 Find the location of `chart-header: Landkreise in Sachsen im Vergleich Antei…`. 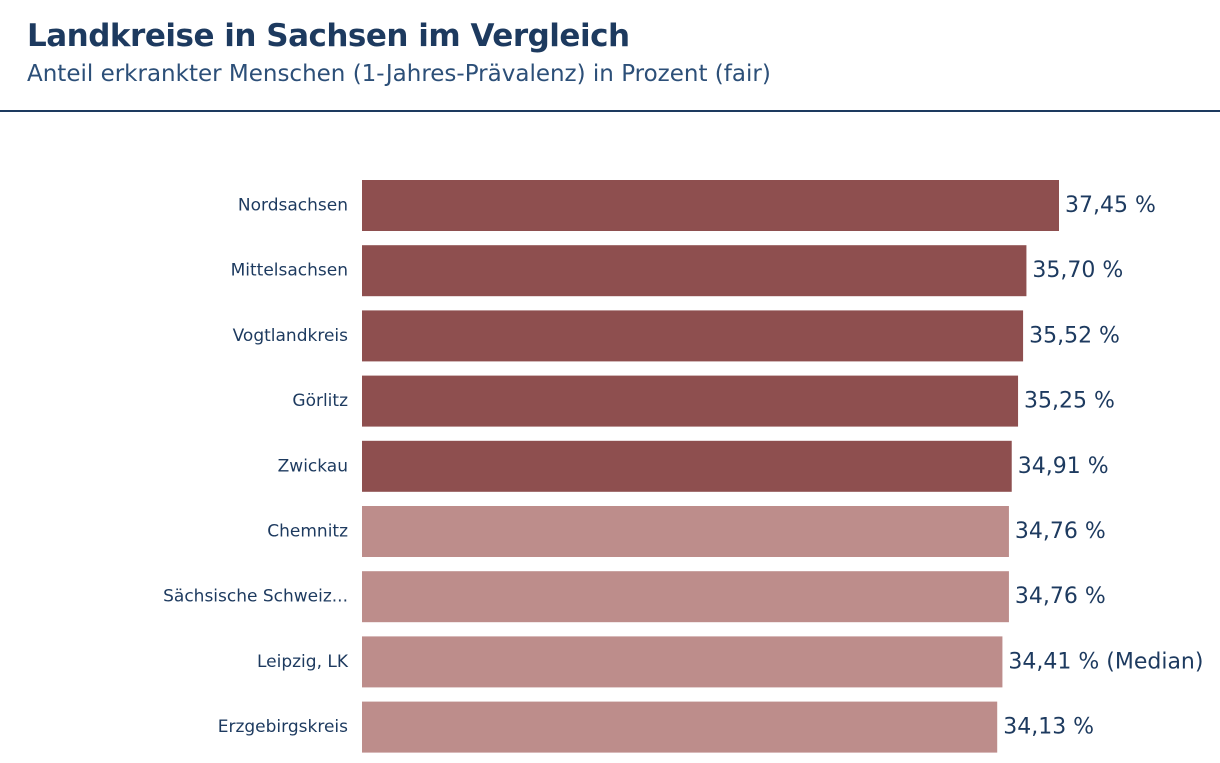

chart-header: Landkreise in Sachsen im Vergleich Antei… is located at coordinates (610, 56).